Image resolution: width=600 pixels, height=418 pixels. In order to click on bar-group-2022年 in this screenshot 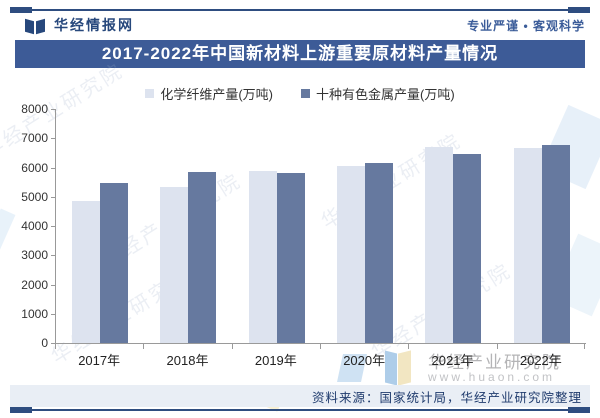, I will do `click(542, 243)`.